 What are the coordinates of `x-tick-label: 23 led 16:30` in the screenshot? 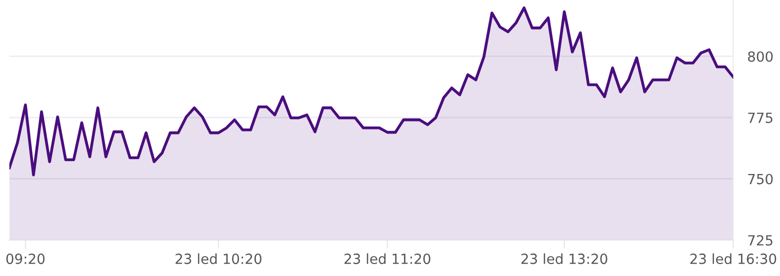 It's located at (733, 258).